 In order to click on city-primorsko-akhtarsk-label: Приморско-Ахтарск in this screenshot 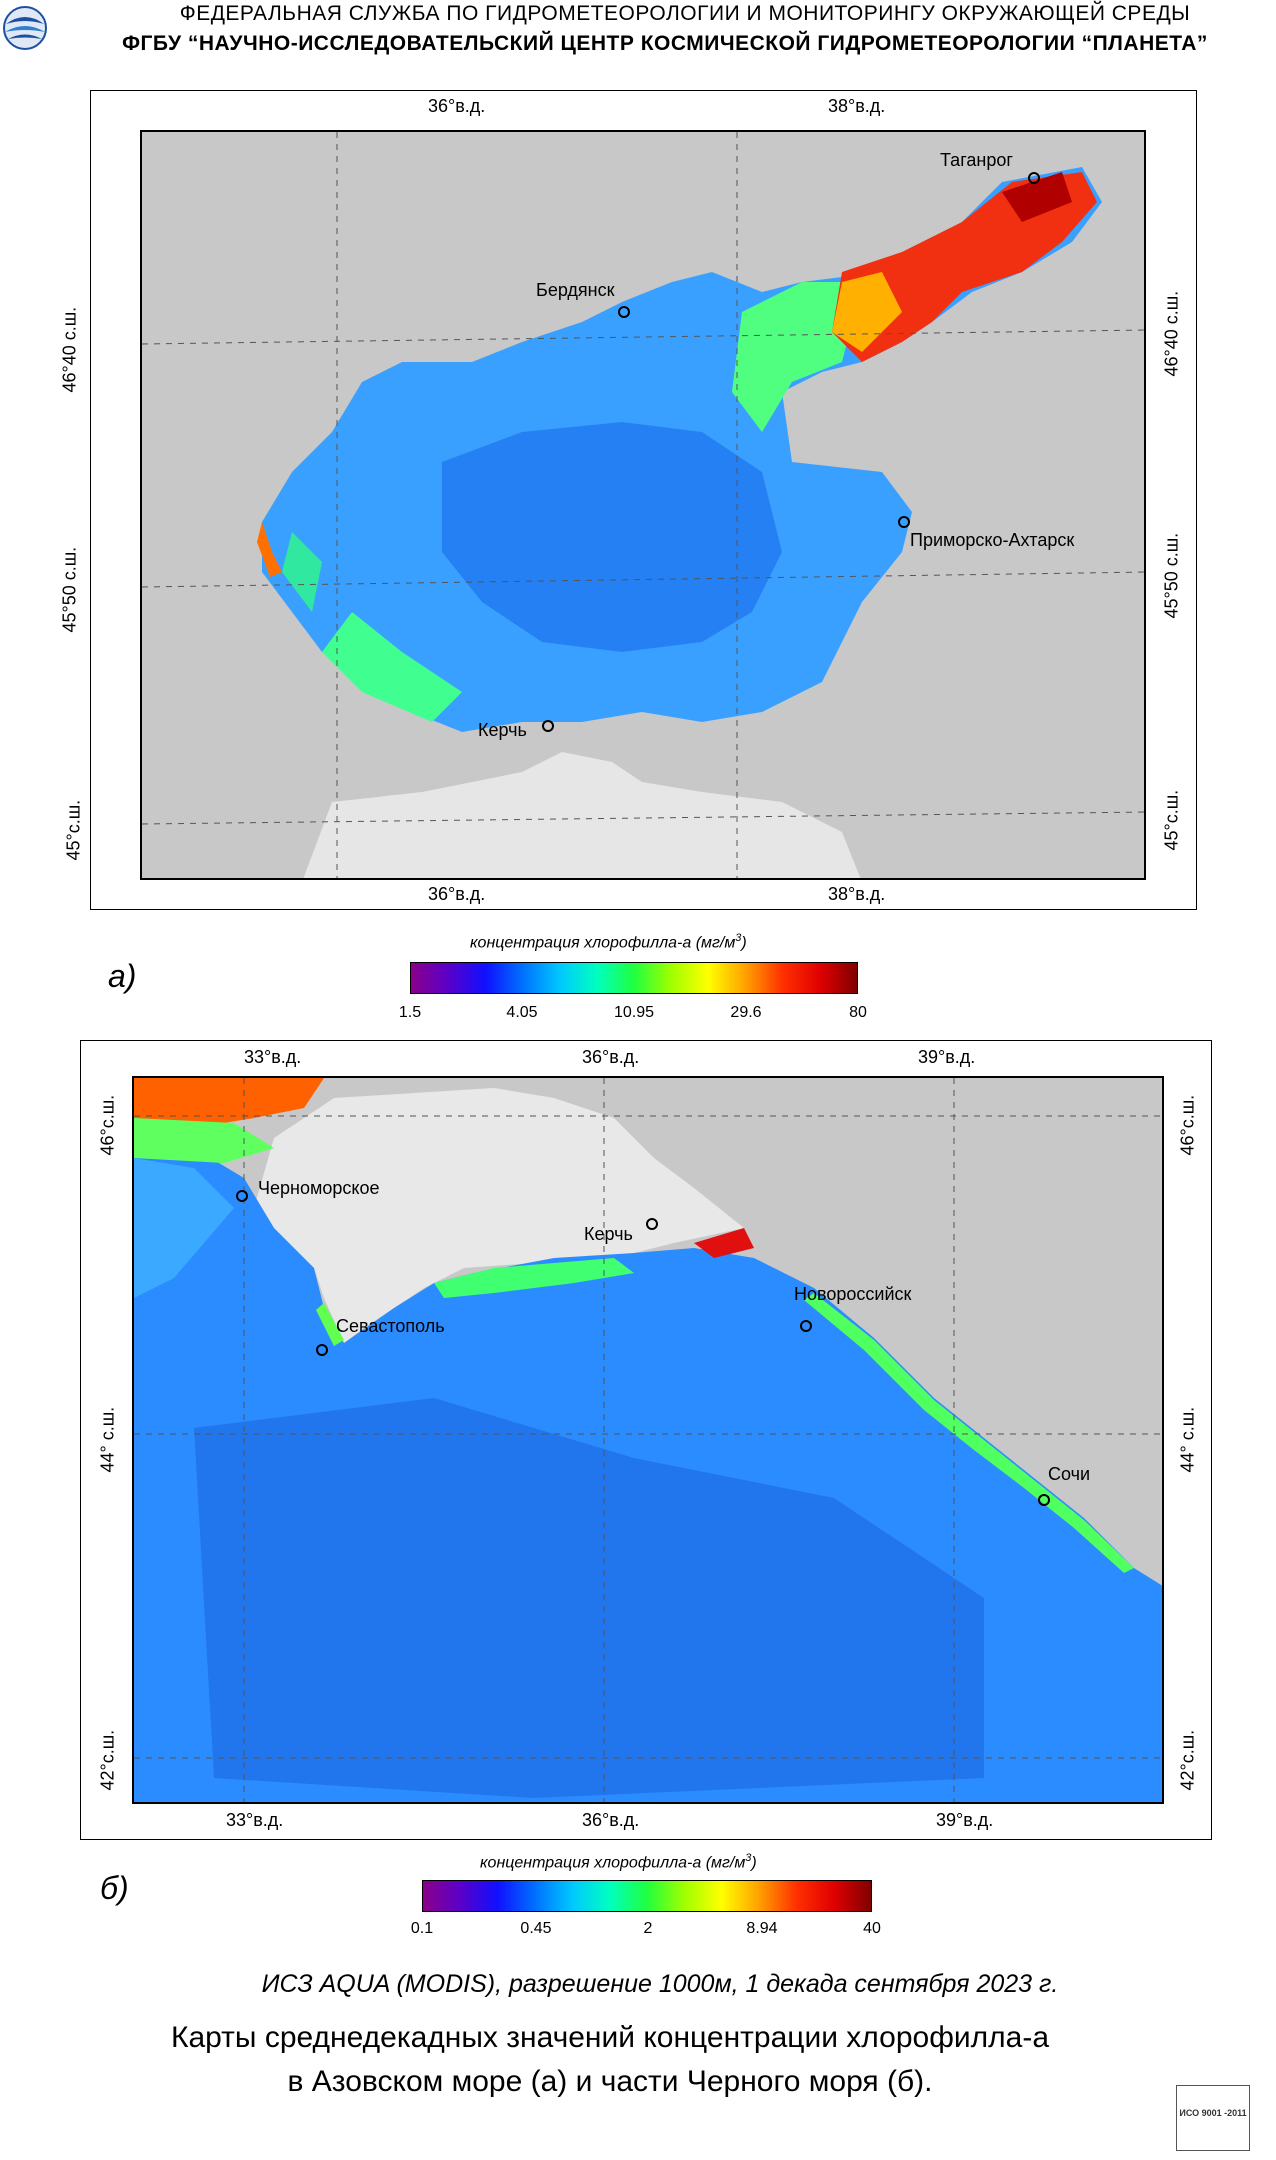, I will do `click(992, 540)`.